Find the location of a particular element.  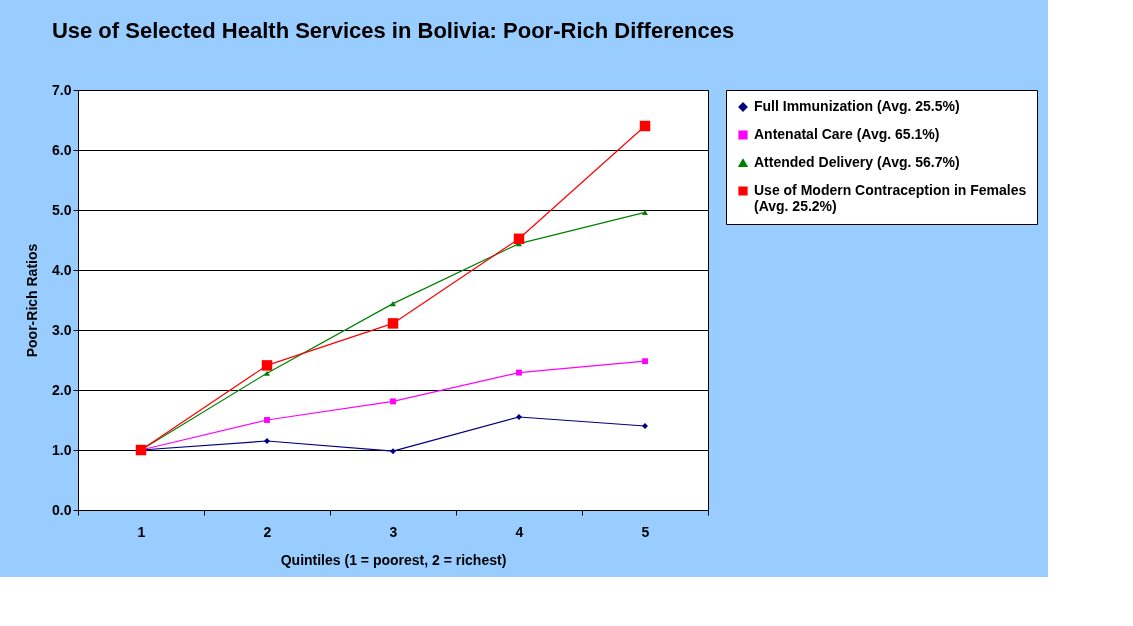

y-tick-label: 1.0 is located at coordinates (62, 449).